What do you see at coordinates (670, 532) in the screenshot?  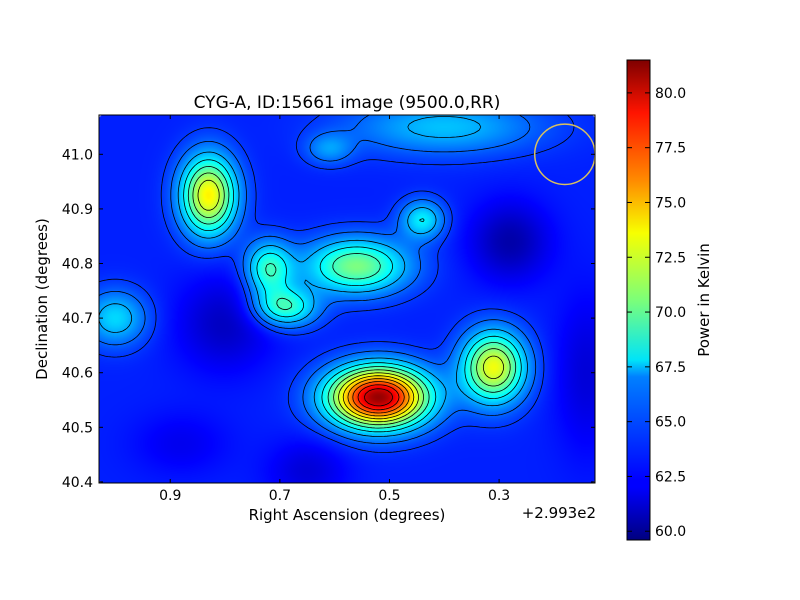 I see `colorbar-tick-label: 60.0` at bounding box center [670, 532].